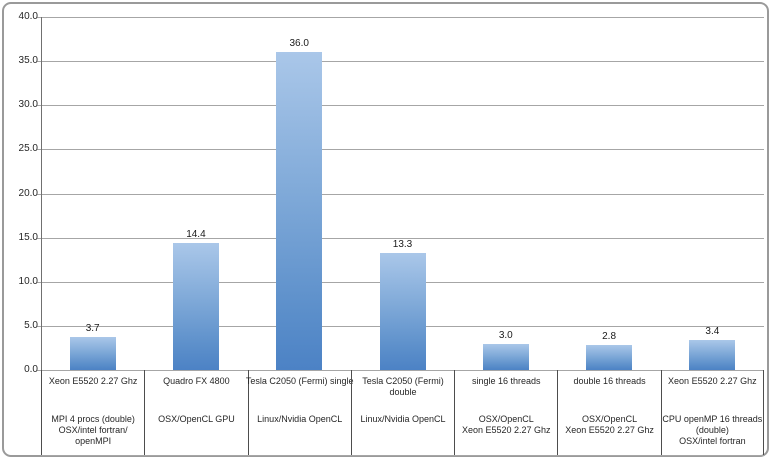 This screenshot has width=771, height=459. What do you see at coordinates (402, 244) in the screenshot?
I see `bar-value-label: 13.3` at bounding box center [402, 244].